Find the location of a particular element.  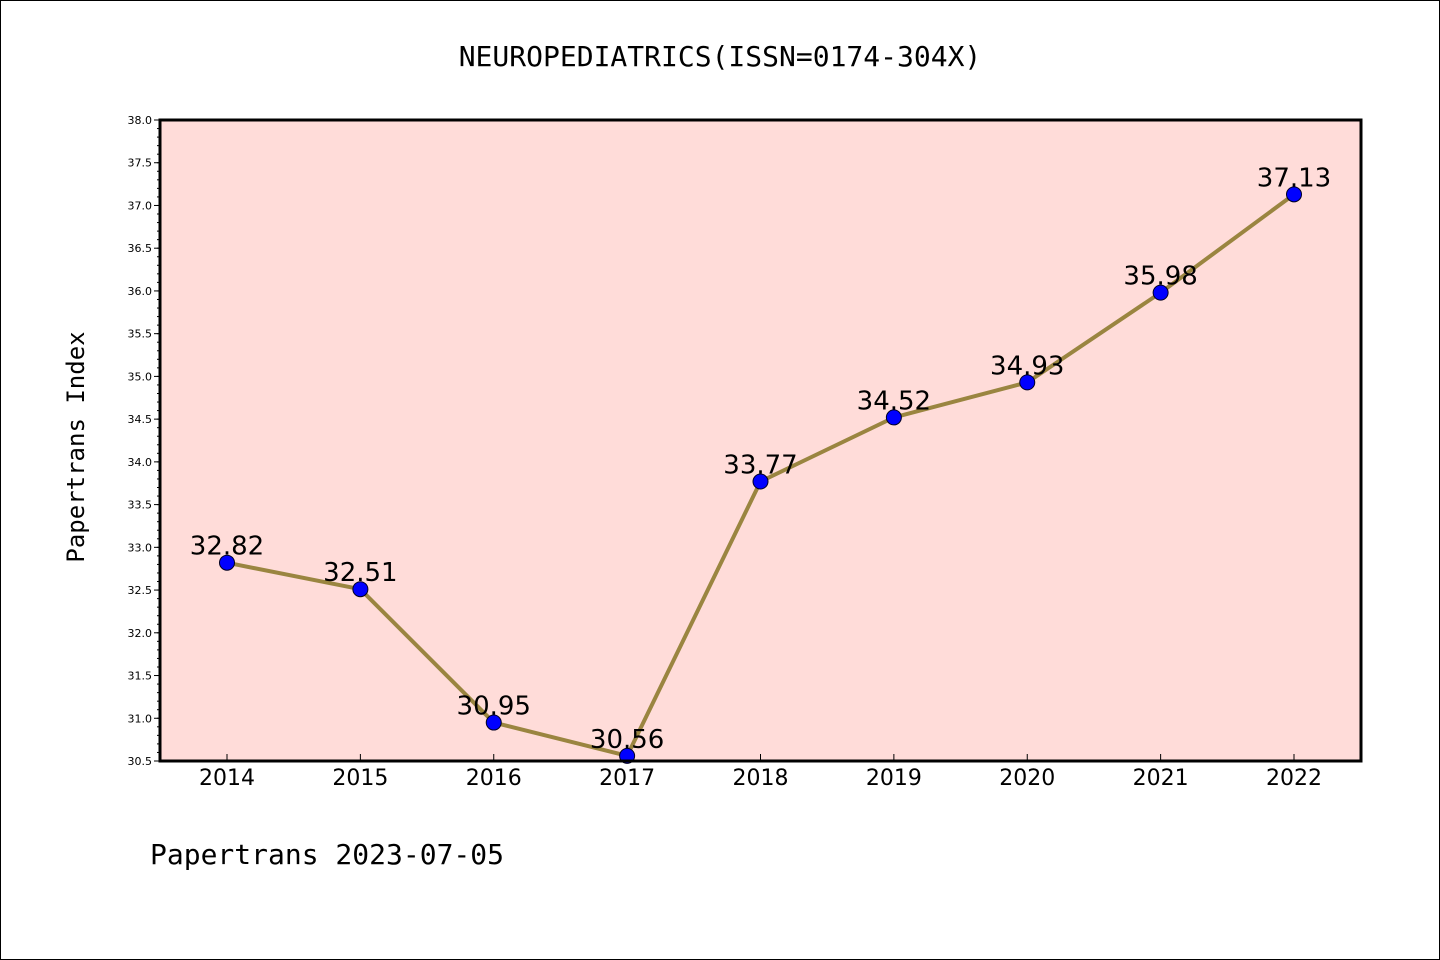

y-tick-label: 31.0 is located at coordinates (140, 718).